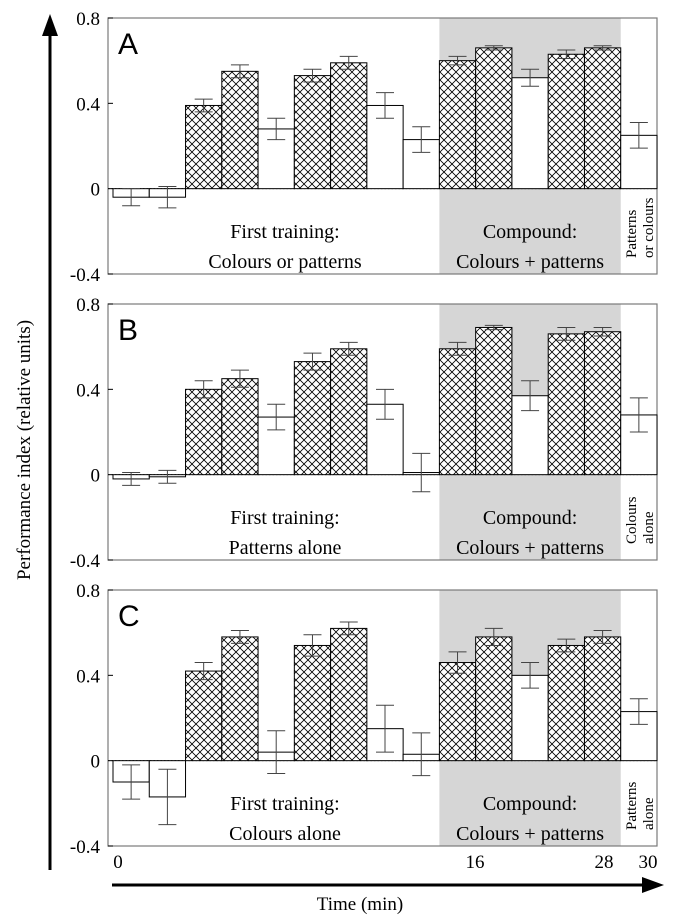 Image resolution: width=676 pixels, height=915 pixels. Describe the element at coordinates (129, 616) in the screenshot. I see `panel-label: C` at that location.